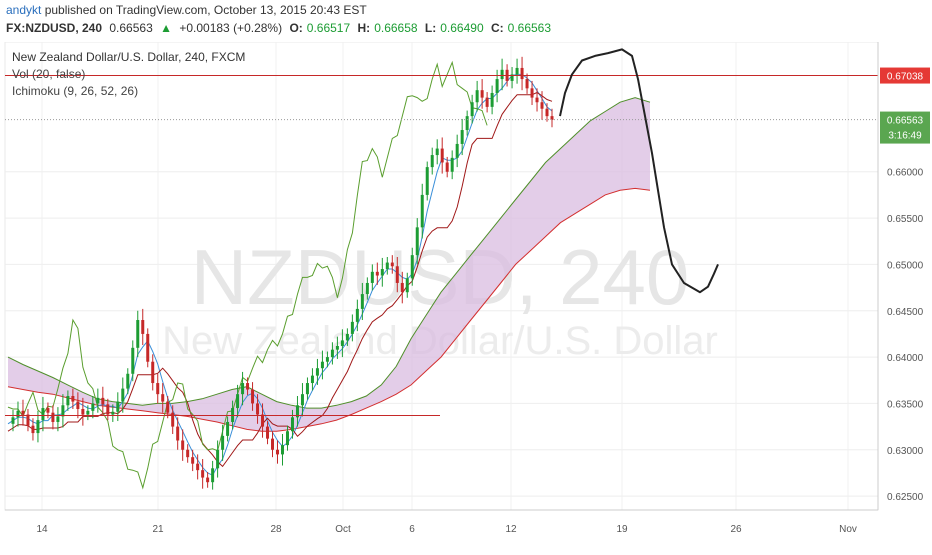  What do you see at coordinates (622, 529) in the screenshot?
I see `x-tick-label: 19` at bounding box center [622, 529].